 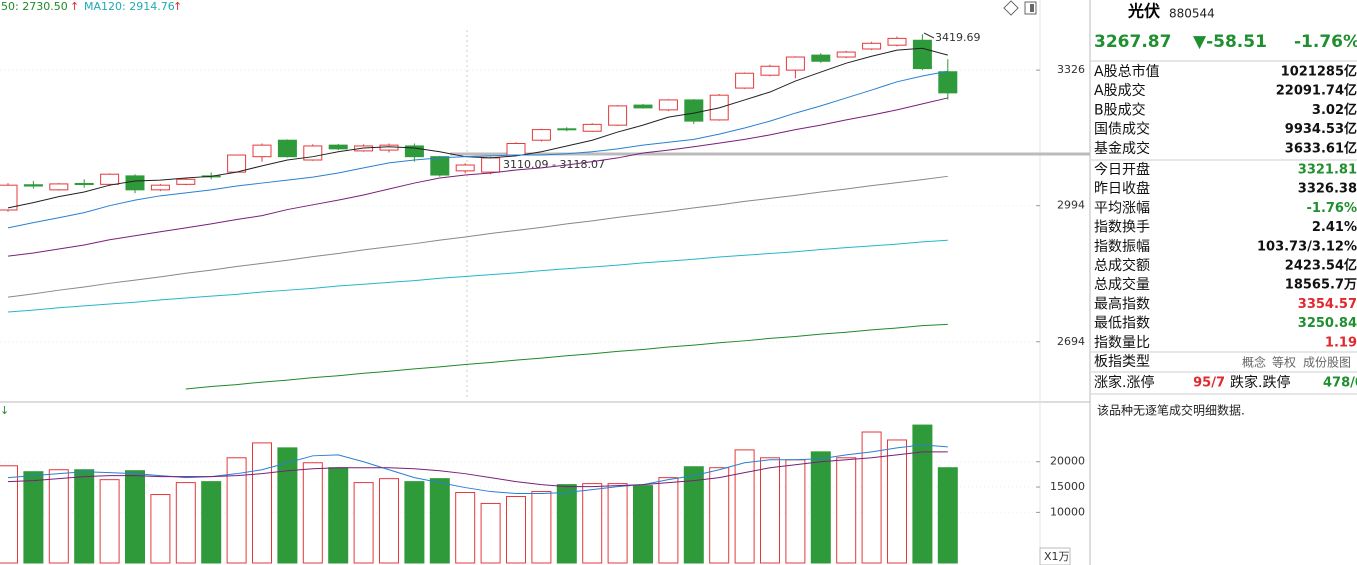 What do you see at coordinates (1122, 148) in the screenshot?
I see `row-label: 基金成交` at bounding box center [1122, 148].